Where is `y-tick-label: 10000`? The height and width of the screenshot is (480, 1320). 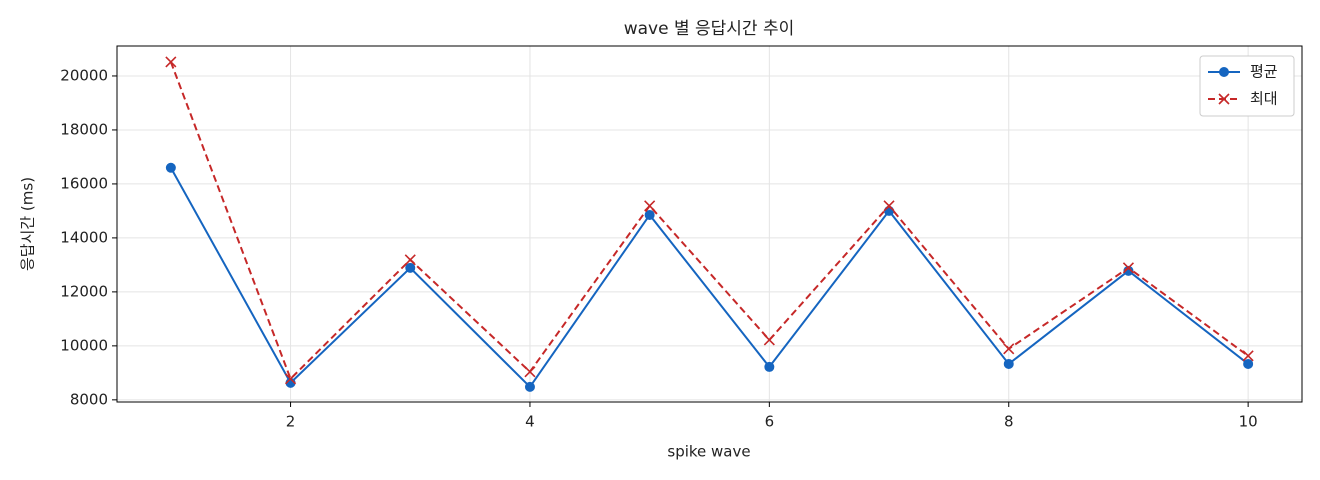
y-tick-label: 10000 is located at coordinates (84, 345).